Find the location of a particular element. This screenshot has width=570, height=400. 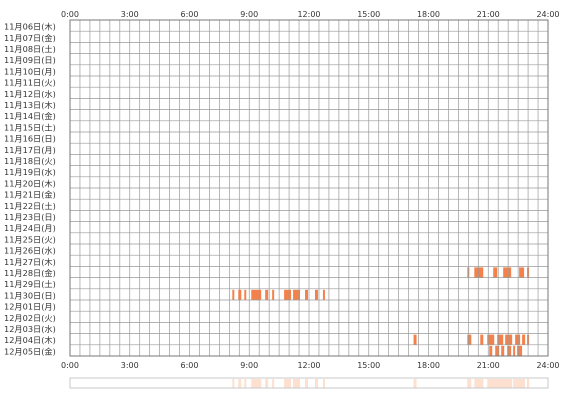

day-label: 11月21日(金) is located at coordinates (30, 195).